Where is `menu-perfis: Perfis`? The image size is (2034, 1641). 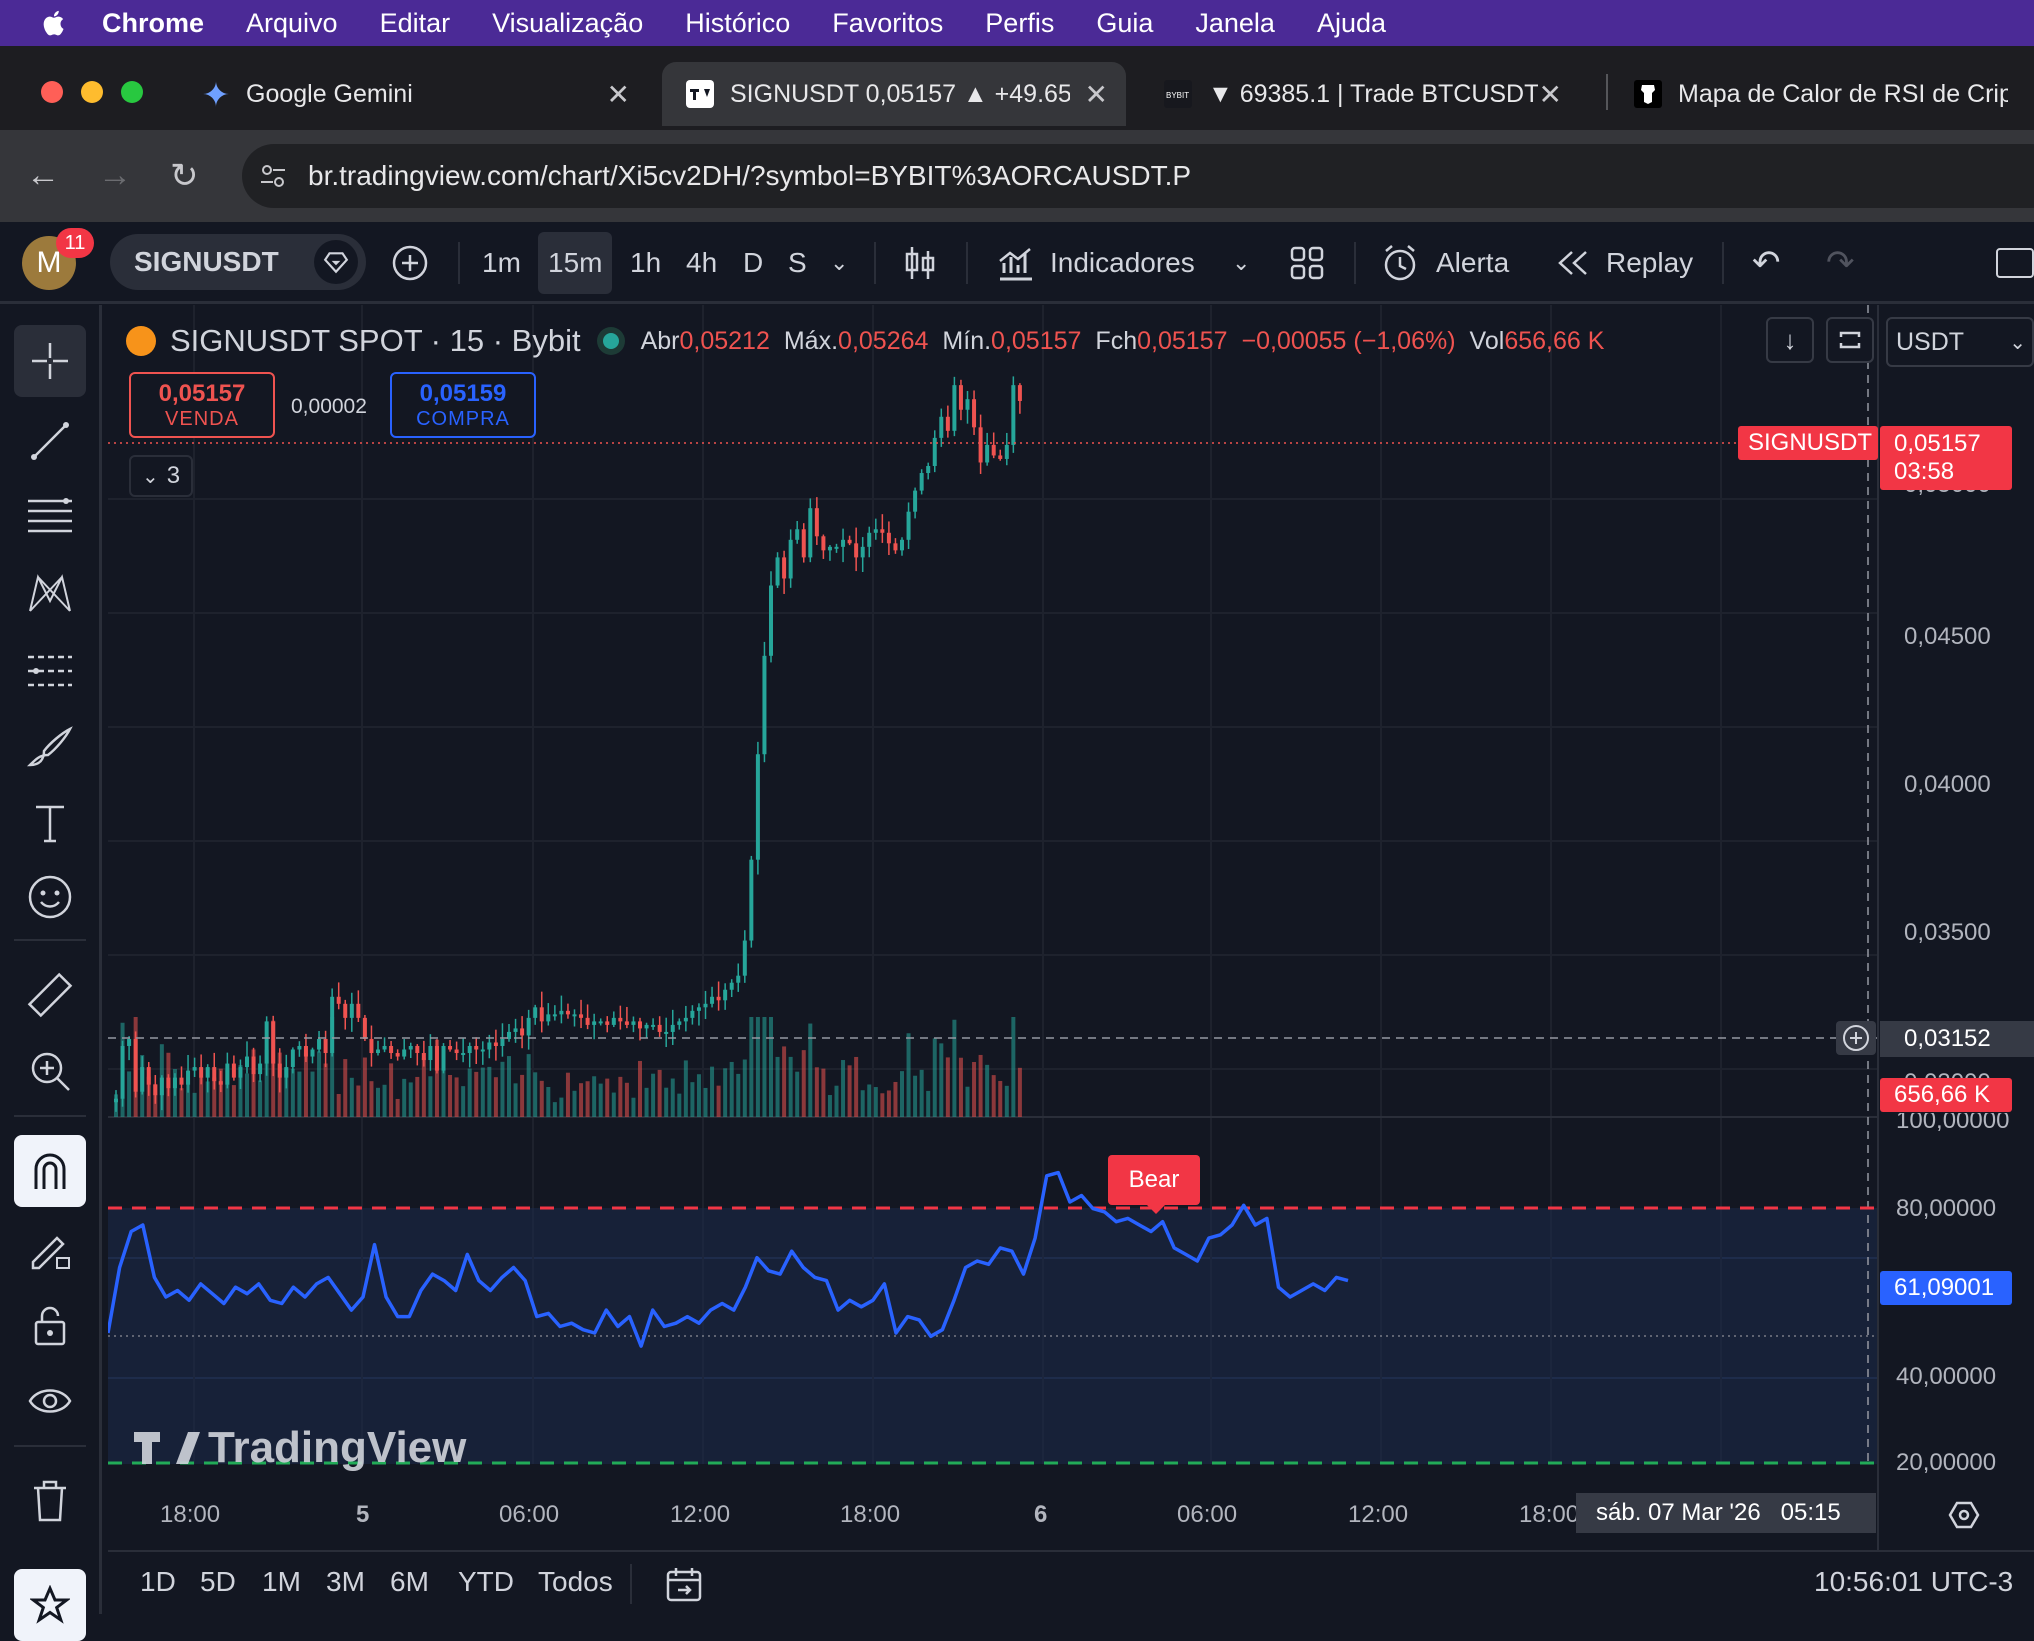
menu-perfis: Perfis is located at coordinates (1020, 22).